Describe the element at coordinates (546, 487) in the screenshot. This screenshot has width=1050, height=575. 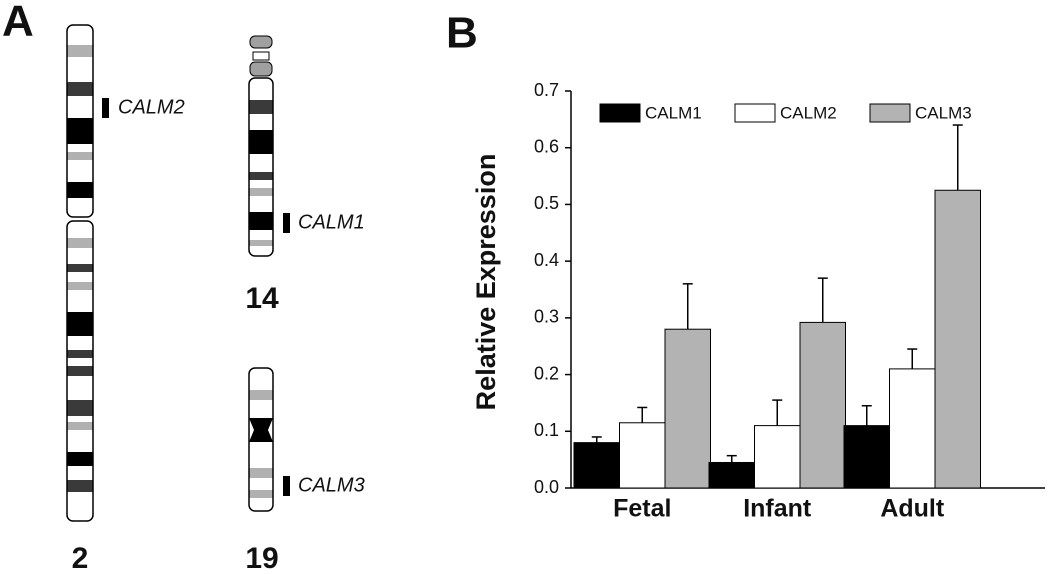
I see `y-tick-label: 0.0` at that location.